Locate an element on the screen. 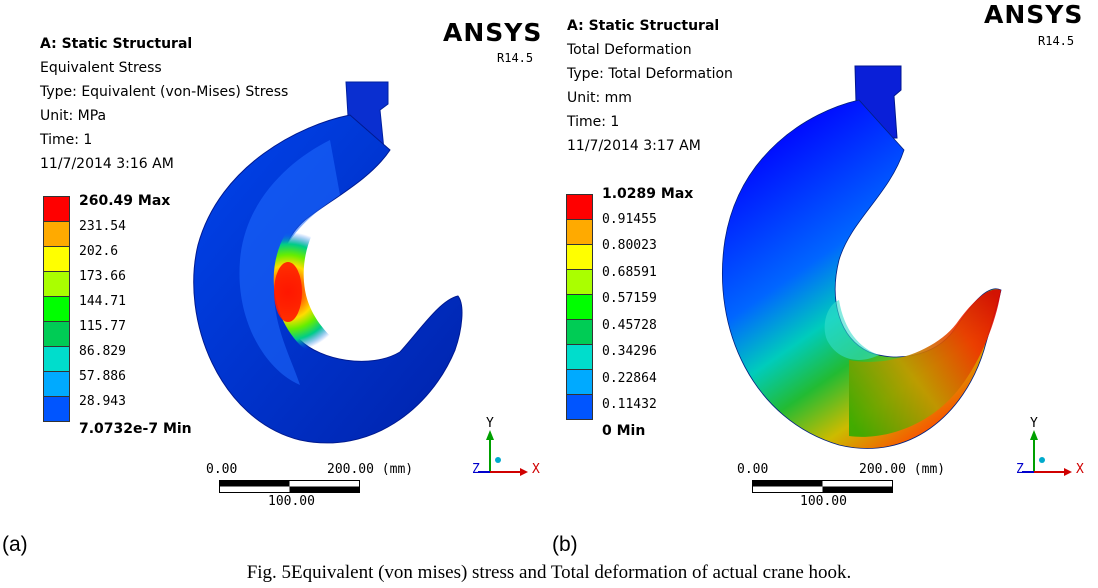 Image resolution: width=1098 pixels, height=588 pixels. legend-label: 0.45728 is located at coordinates (629, 325).